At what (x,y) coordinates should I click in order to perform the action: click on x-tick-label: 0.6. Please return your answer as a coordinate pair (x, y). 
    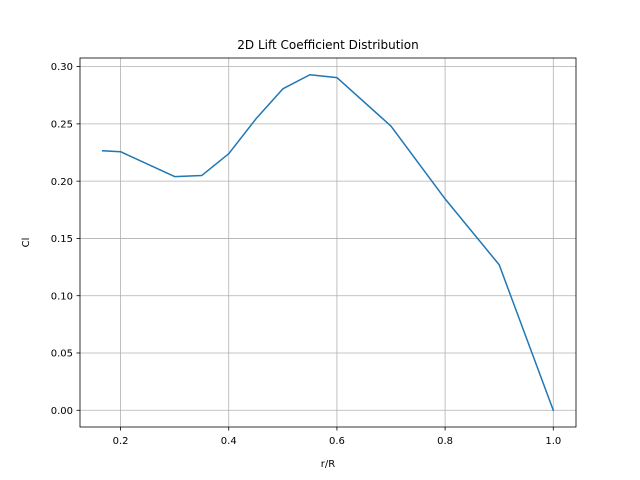
    Looking at the image, I should click on (337, 441).